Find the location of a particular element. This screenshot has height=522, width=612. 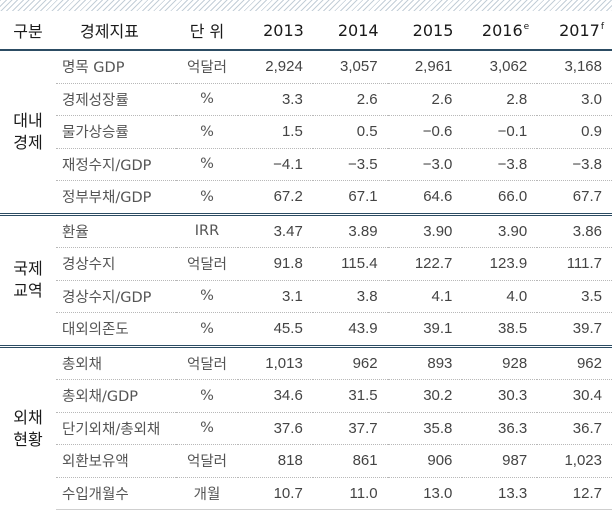

value-cell: 2,961 is located at coordinates (433, 67).